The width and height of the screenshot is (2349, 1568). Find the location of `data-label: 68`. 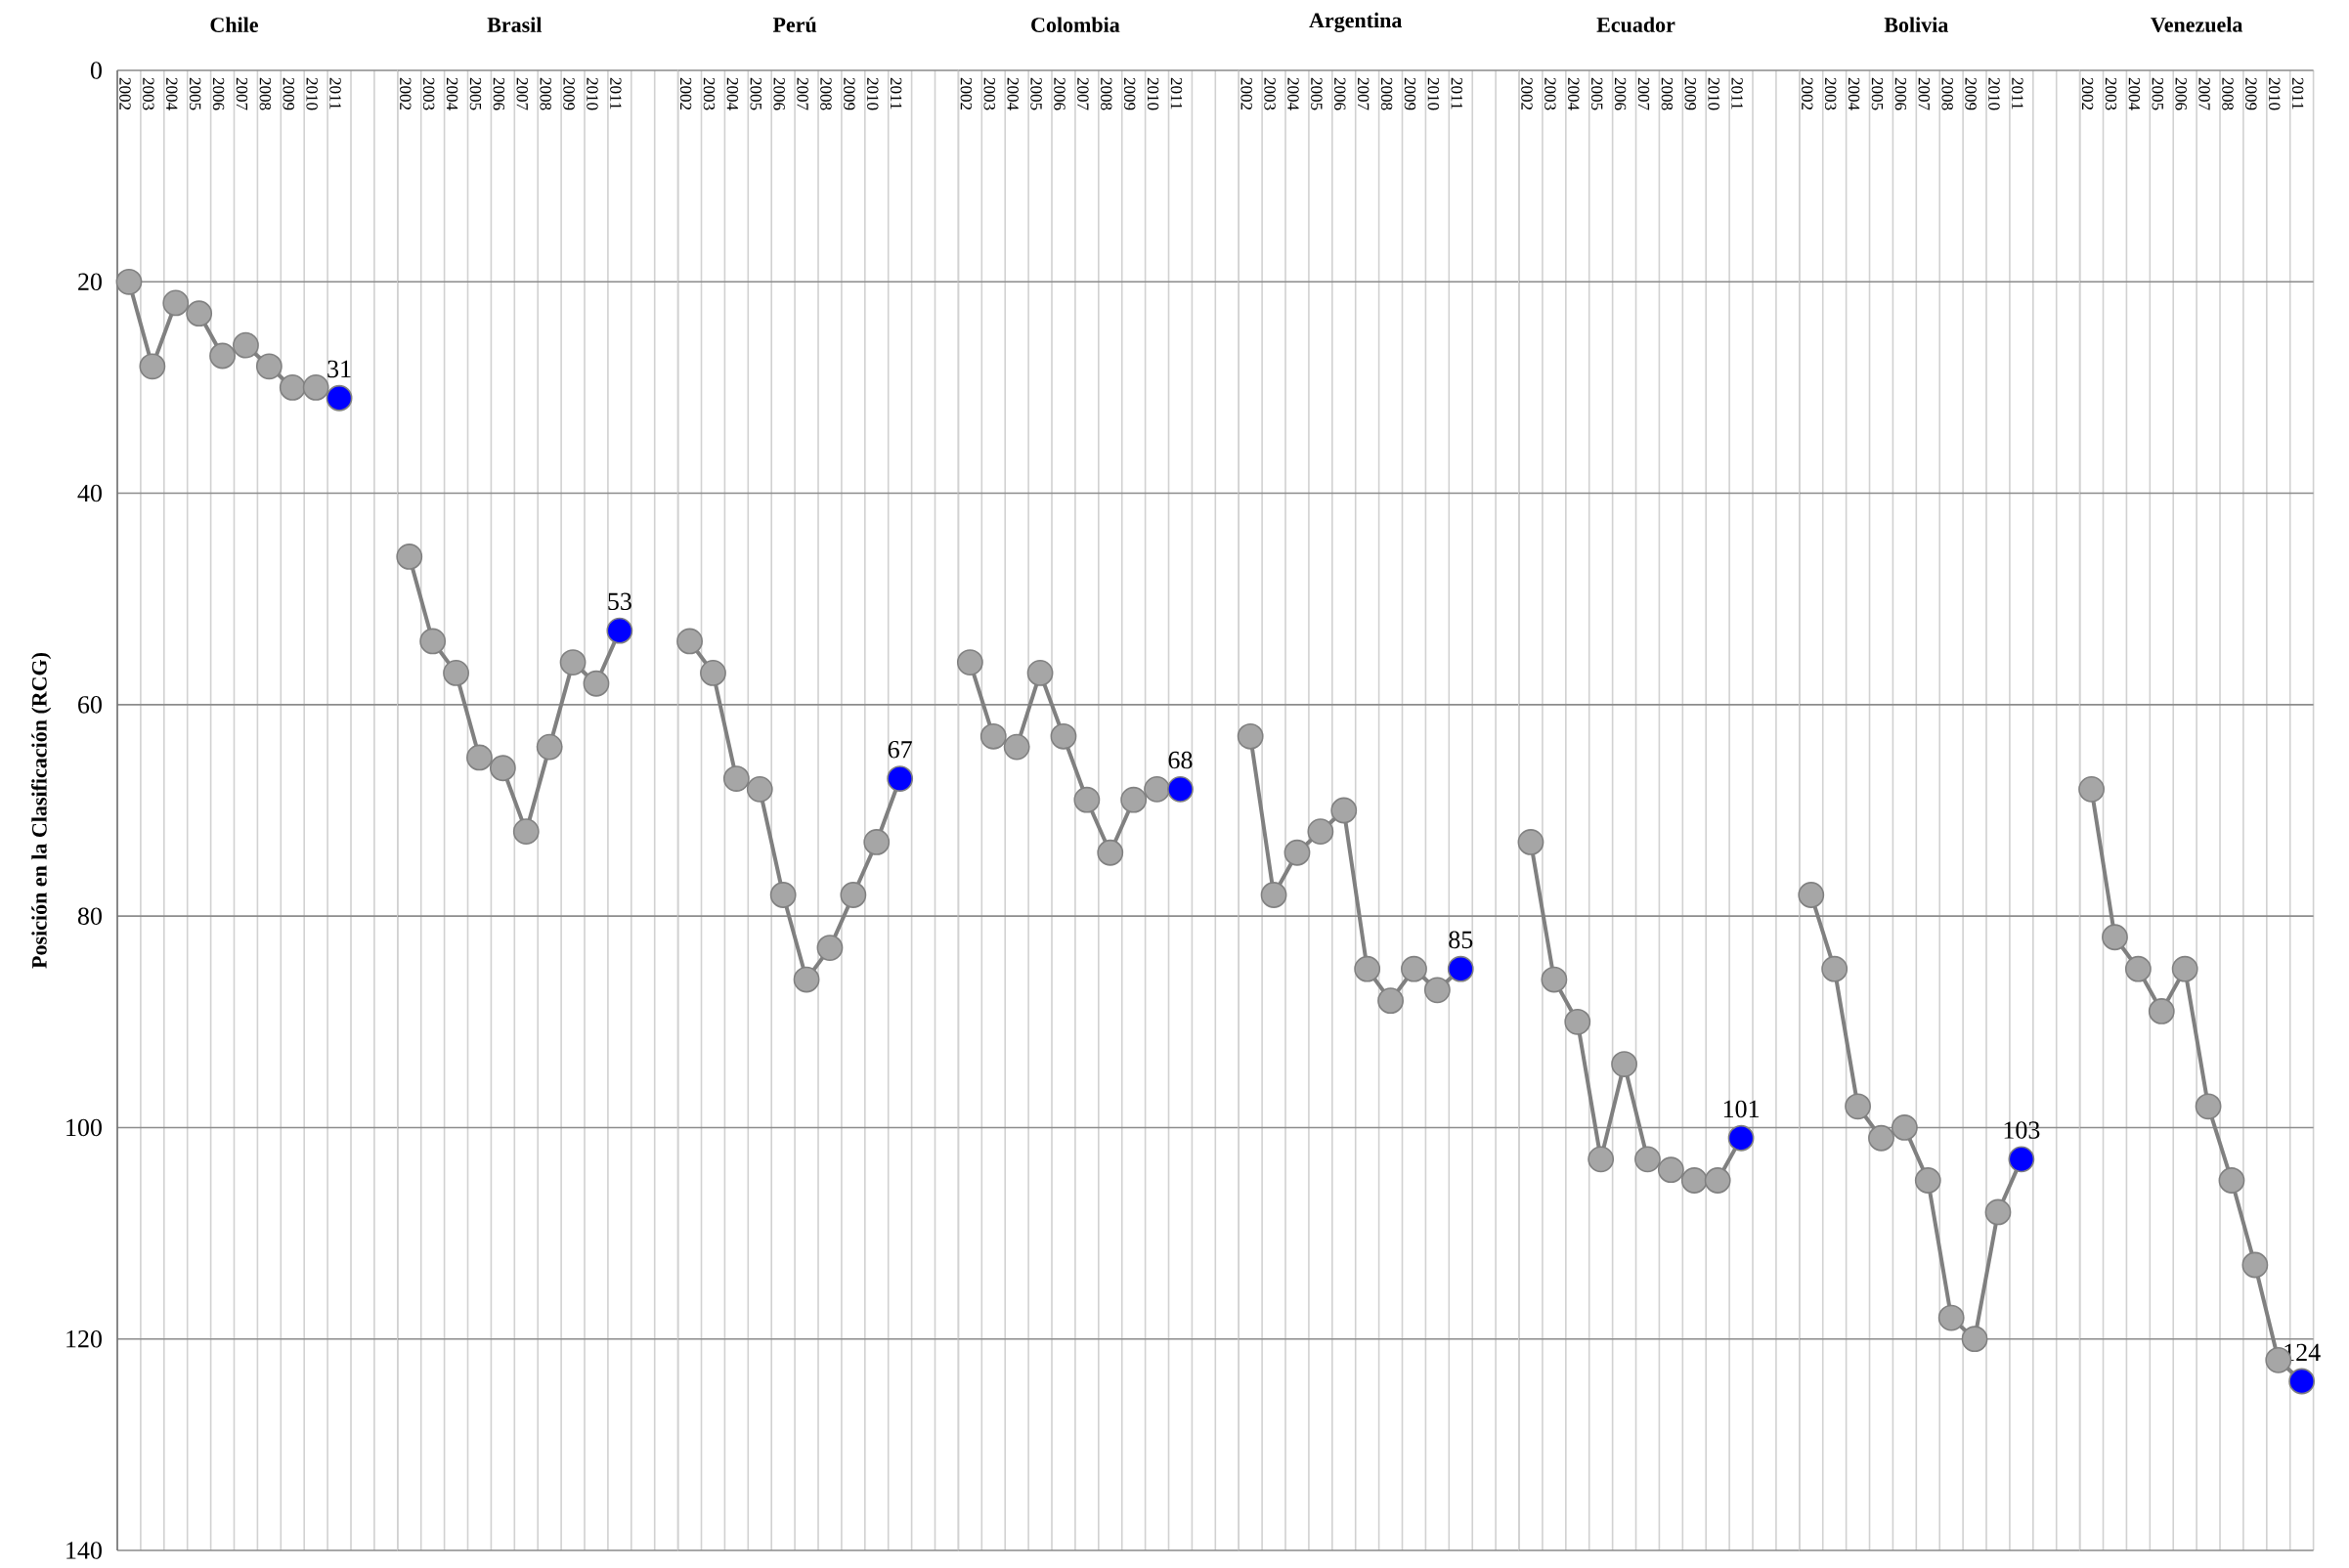

data-label: 68 is located at coordinates (1180, 760).